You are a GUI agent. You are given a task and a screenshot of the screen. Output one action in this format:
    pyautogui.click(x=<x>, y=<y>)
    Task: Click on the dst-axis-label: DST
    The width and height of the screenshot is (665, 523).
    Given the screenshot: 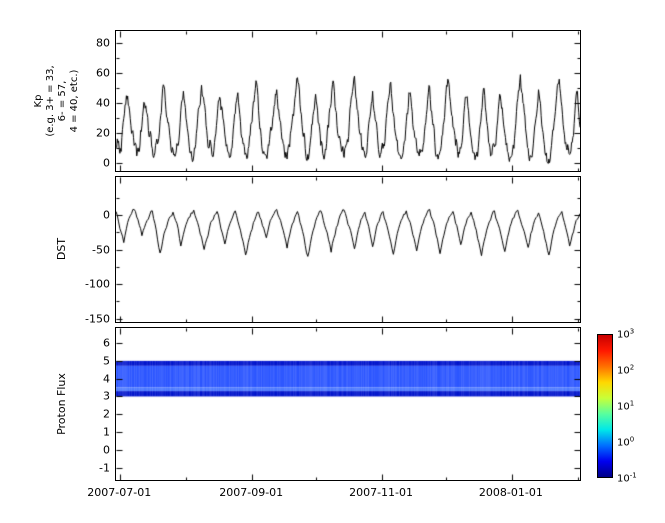 What is the action you would take?
    pyautogui.click(x=61, y=249)
    